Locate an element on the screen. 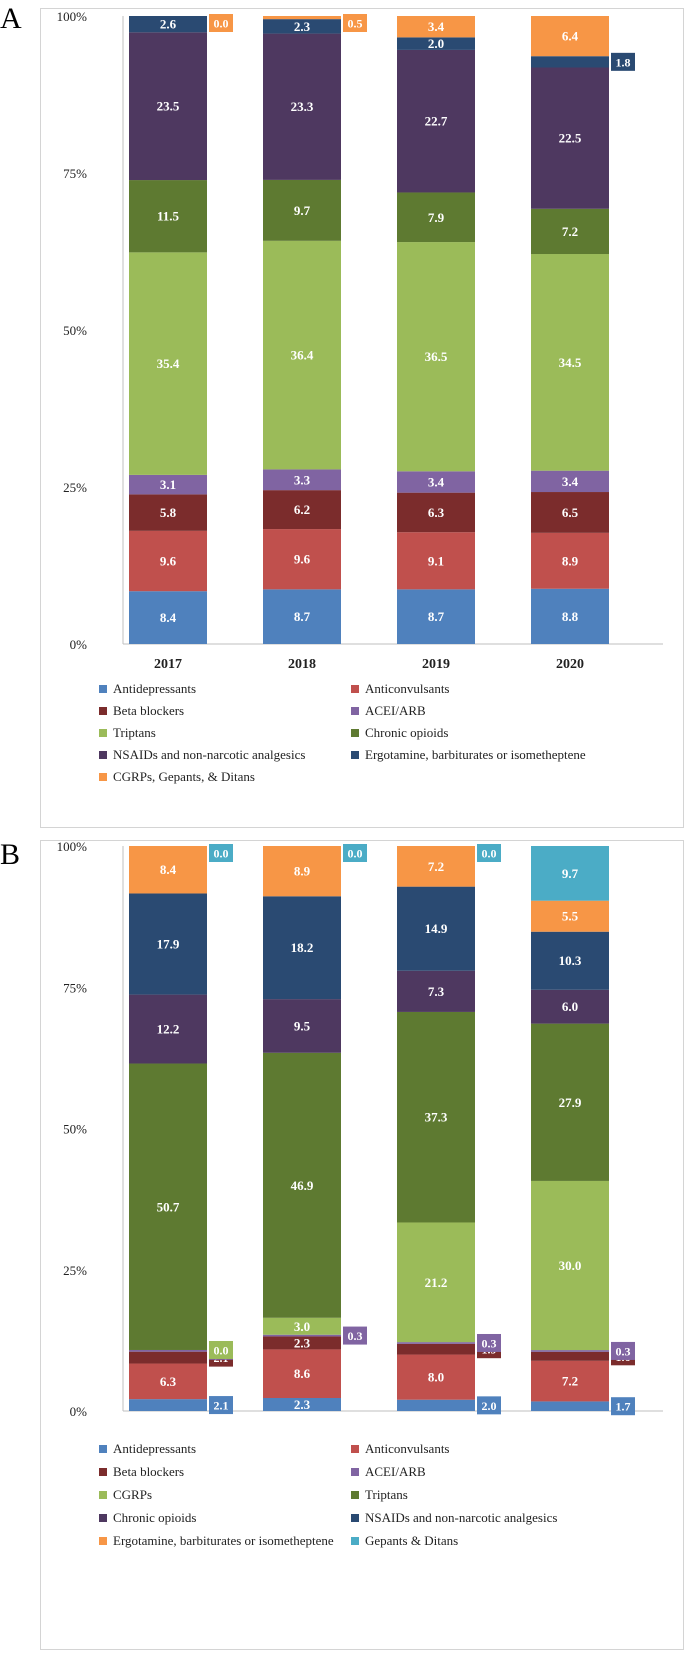 This screenshot has width=686, height=1653. data-label: 17.9 is located at coordinates (168, 944).